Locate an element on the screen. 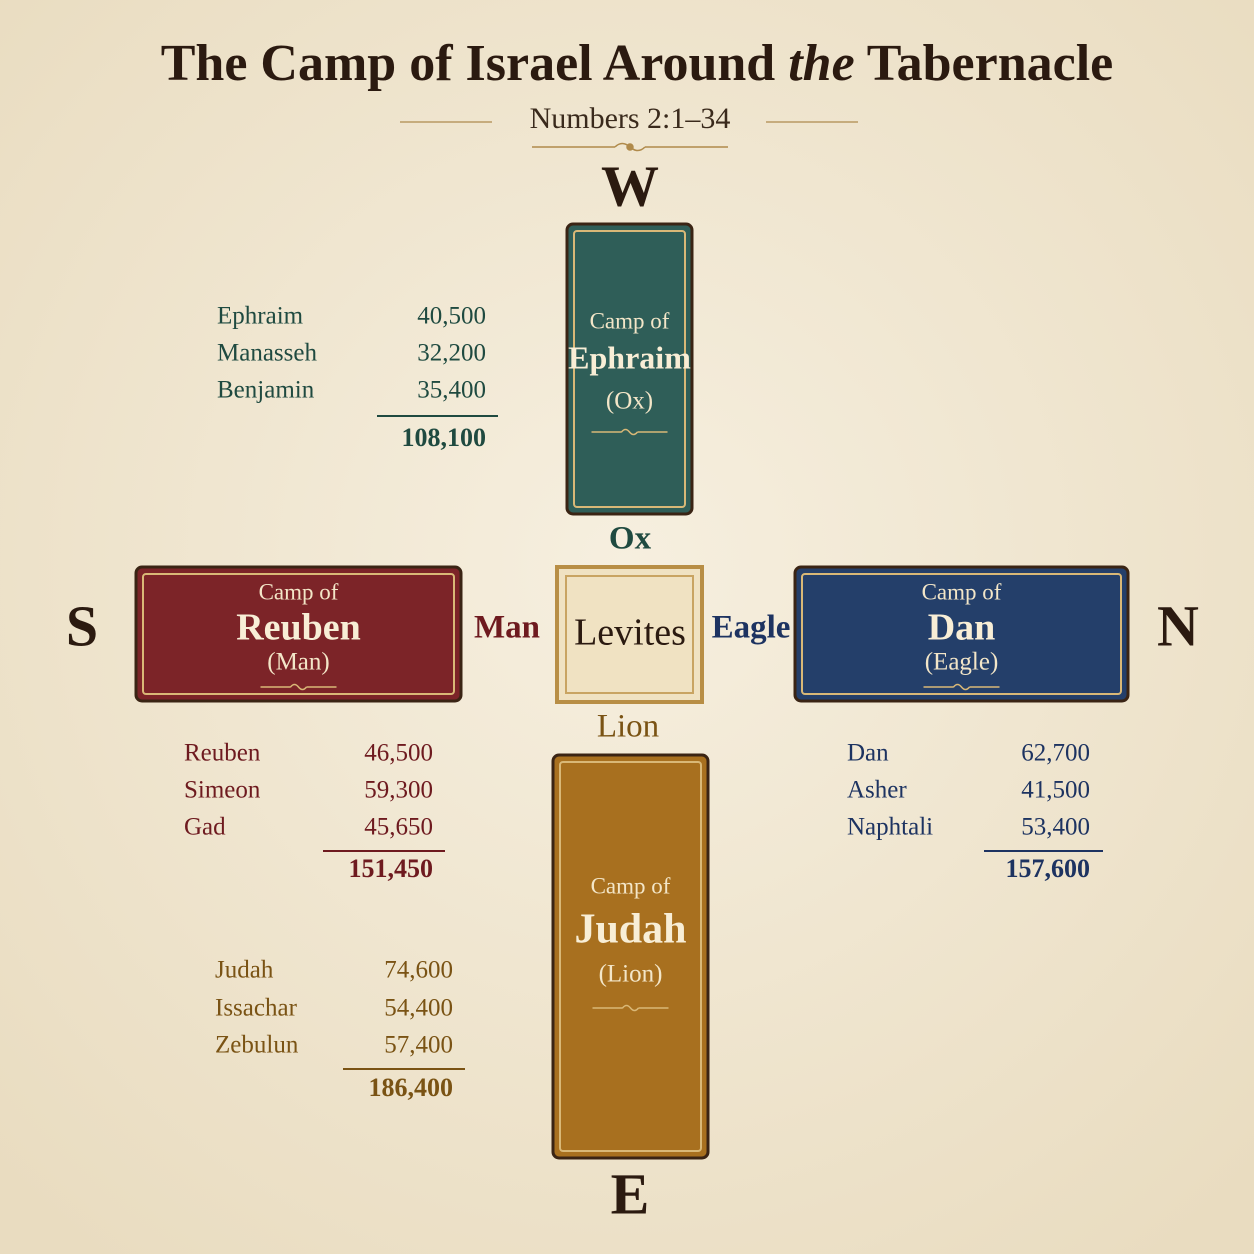  tribe-count: 40,500 is located at coordinates (451, 316).